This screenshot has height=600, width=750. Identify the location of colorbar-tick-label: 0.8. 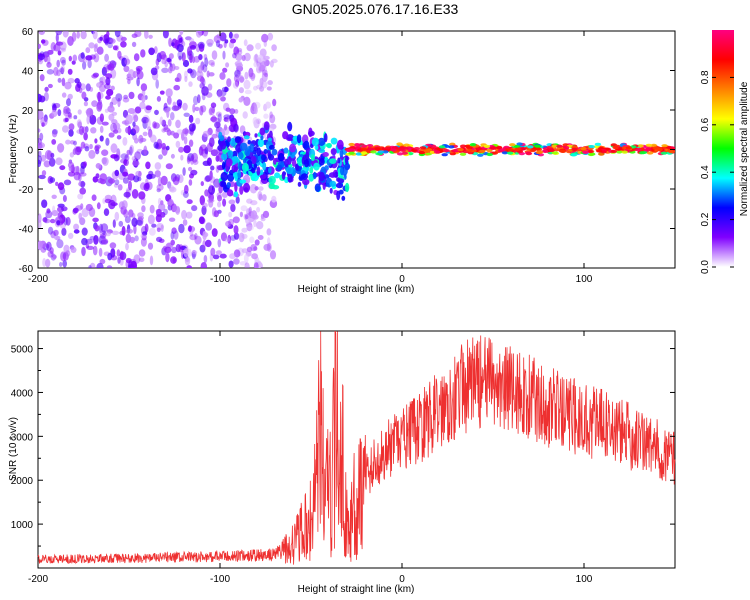
(705, 77).